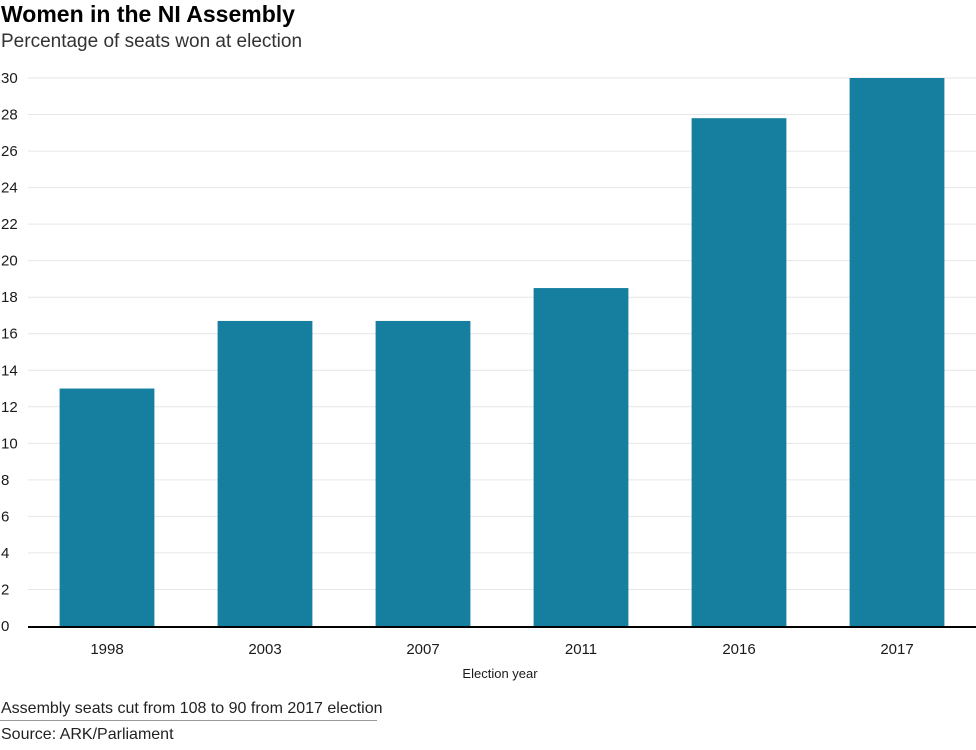 The image size is (976, 750). I want to click on x-axis-label: Election year, so click(500, 673).